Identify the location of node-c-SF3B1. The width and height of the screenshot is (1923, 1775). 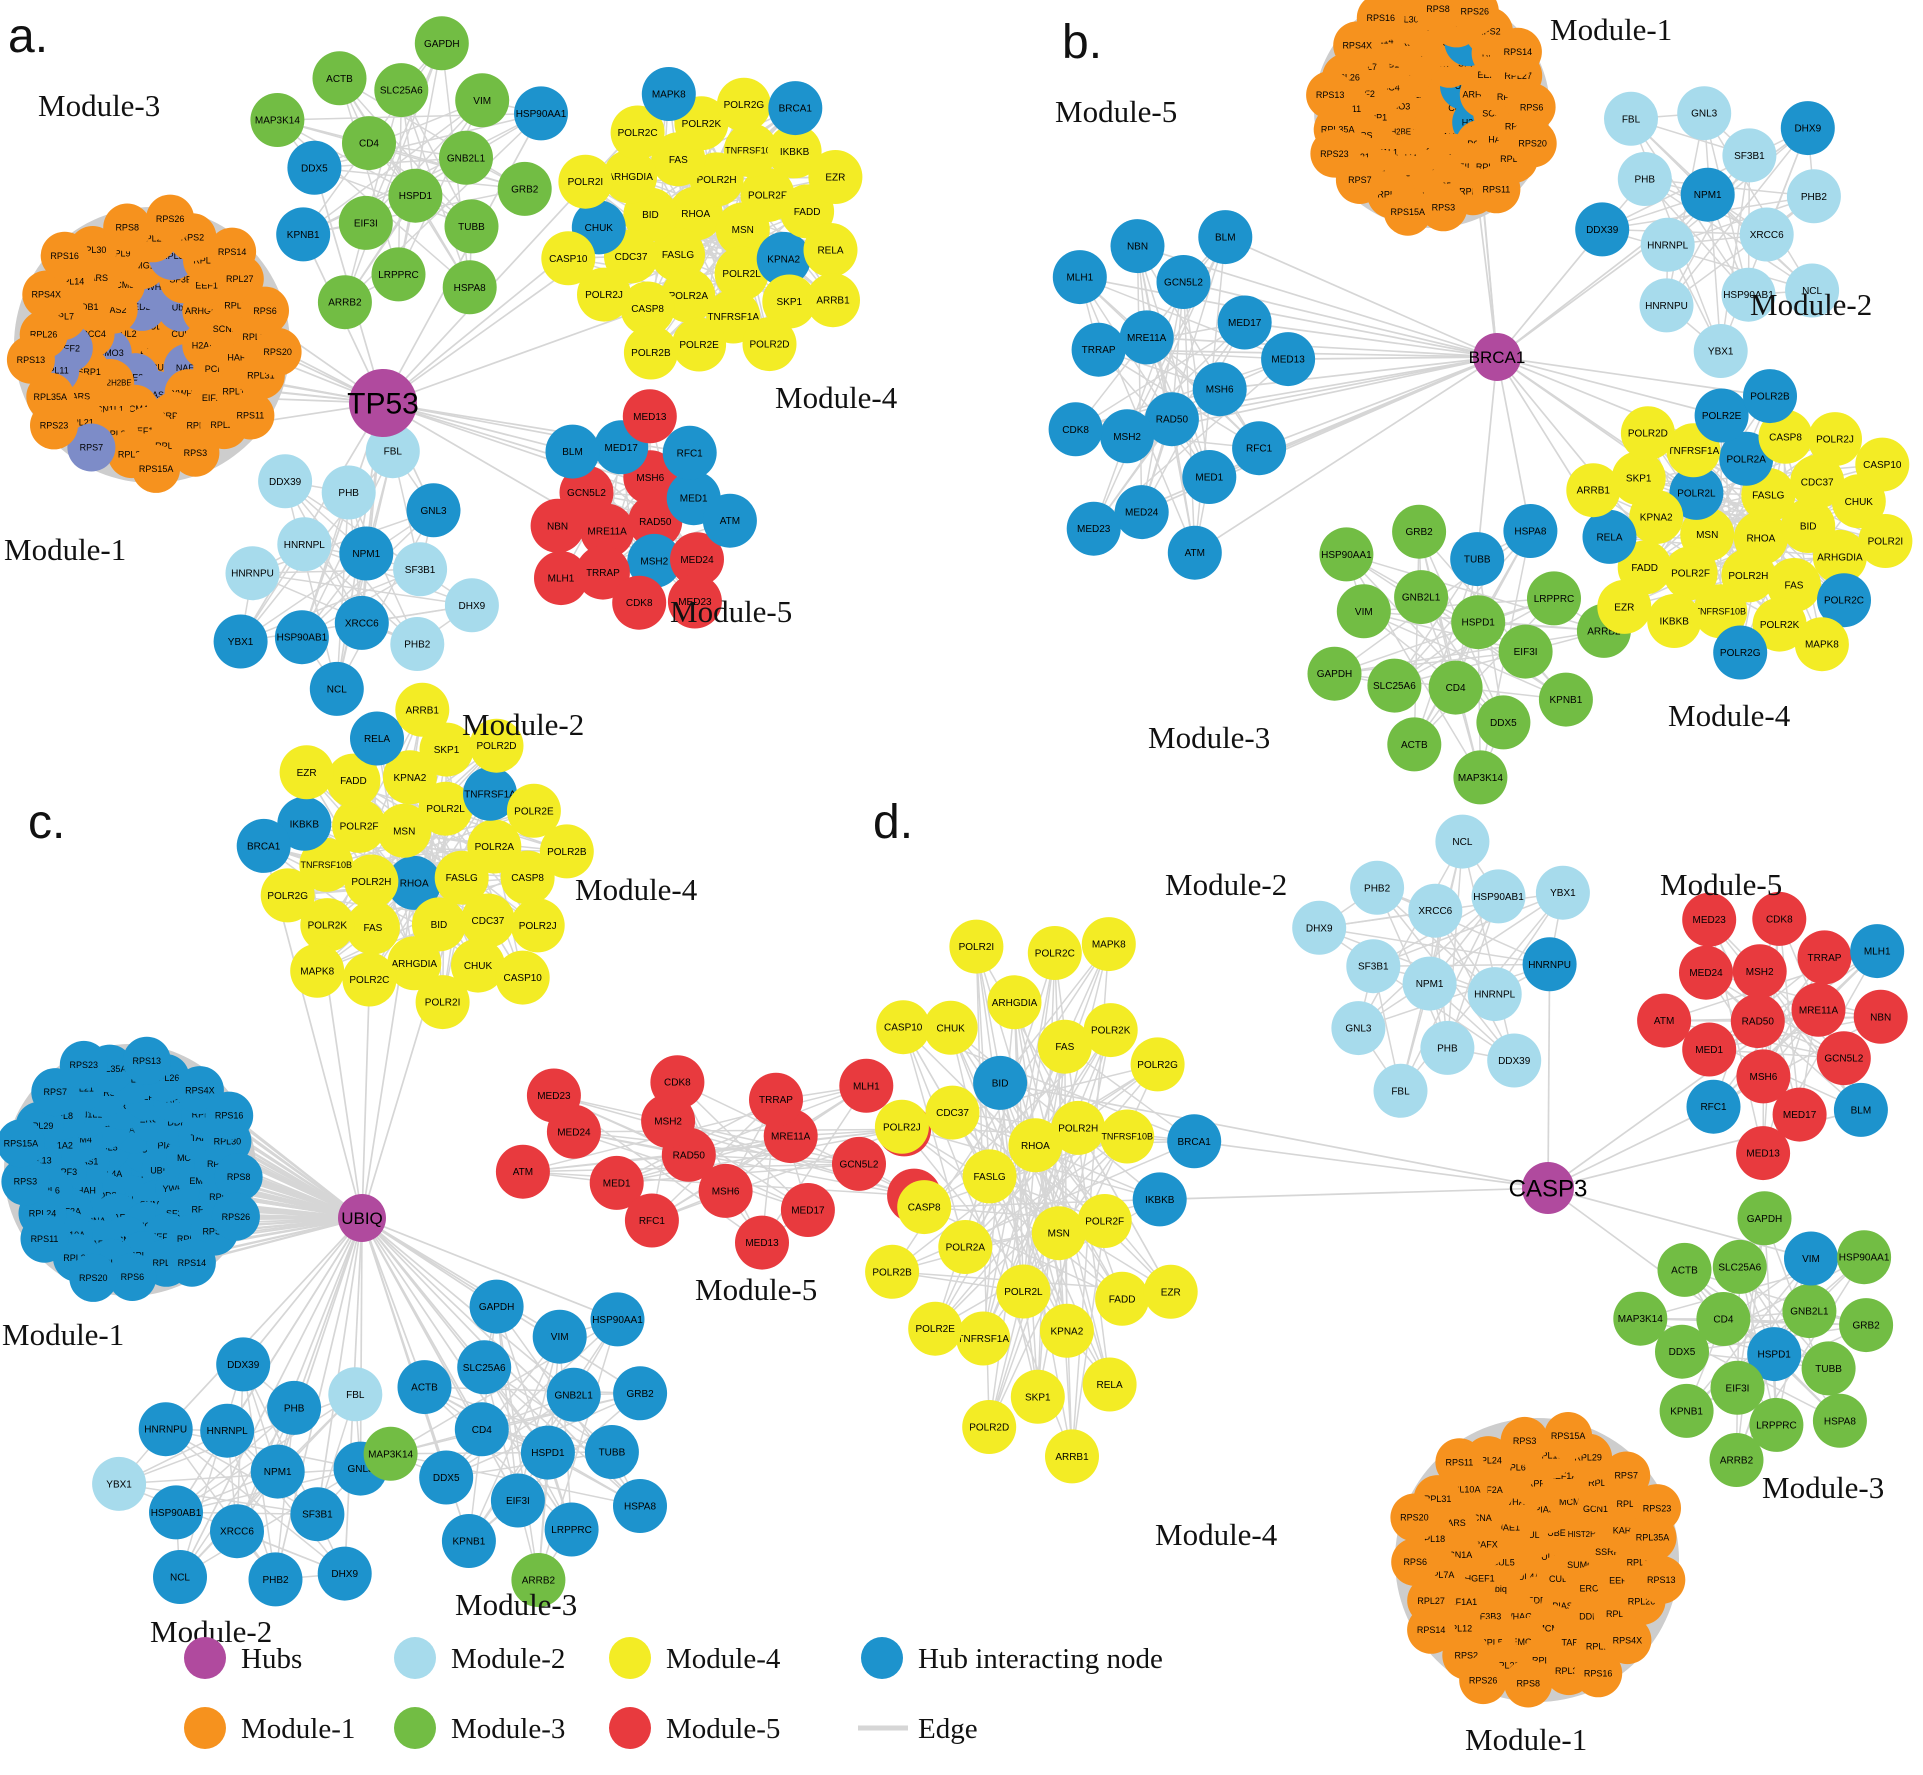
(317, 1514).